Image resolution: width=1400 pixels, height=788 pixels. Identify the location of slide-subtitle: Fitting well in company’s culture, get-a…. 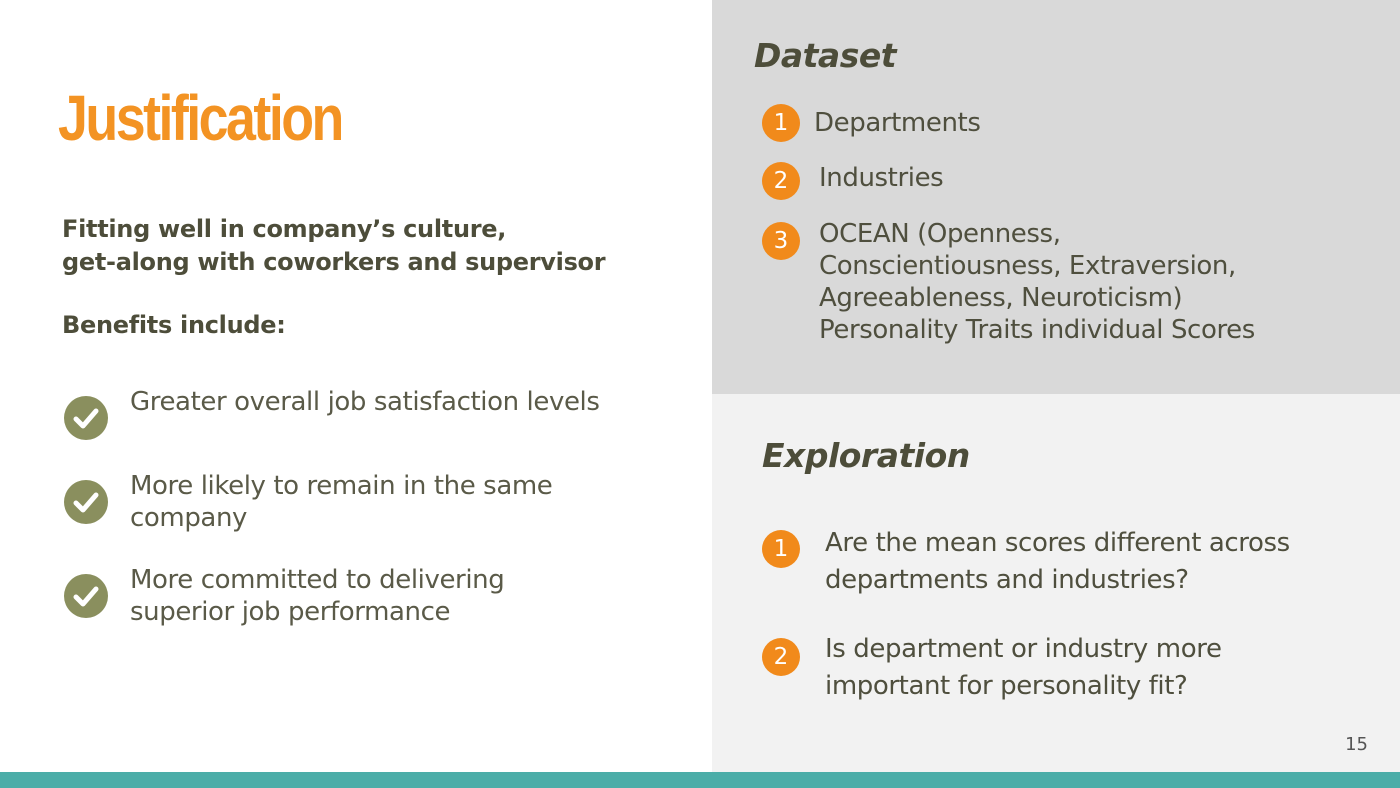
(334, 245).